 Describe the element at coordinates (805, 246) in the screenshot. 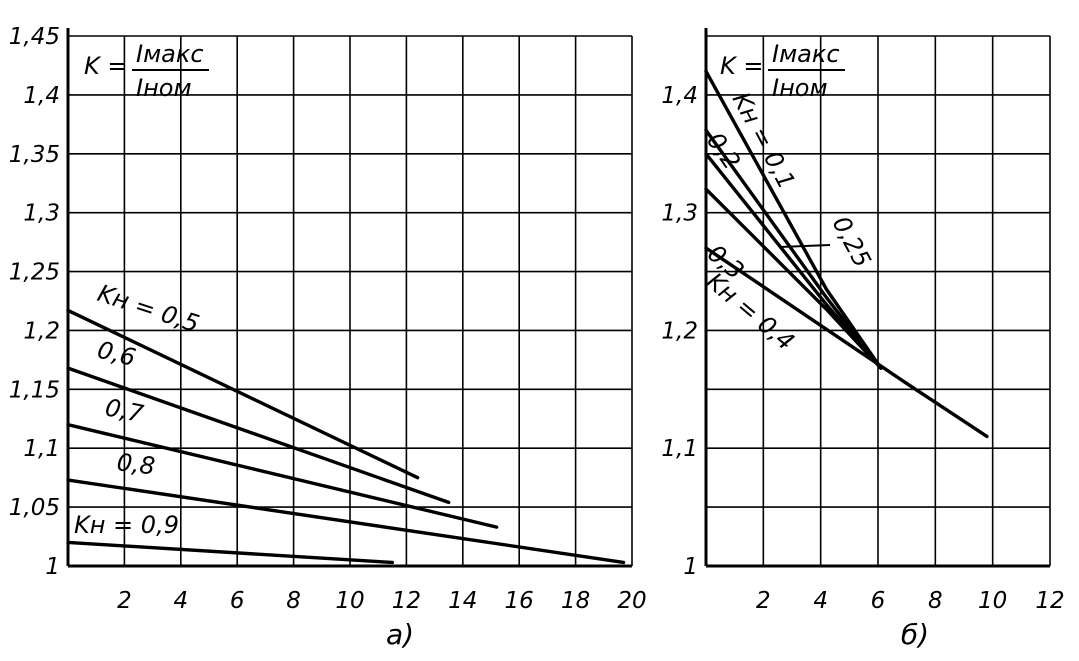

I see `label-leader` at that location.